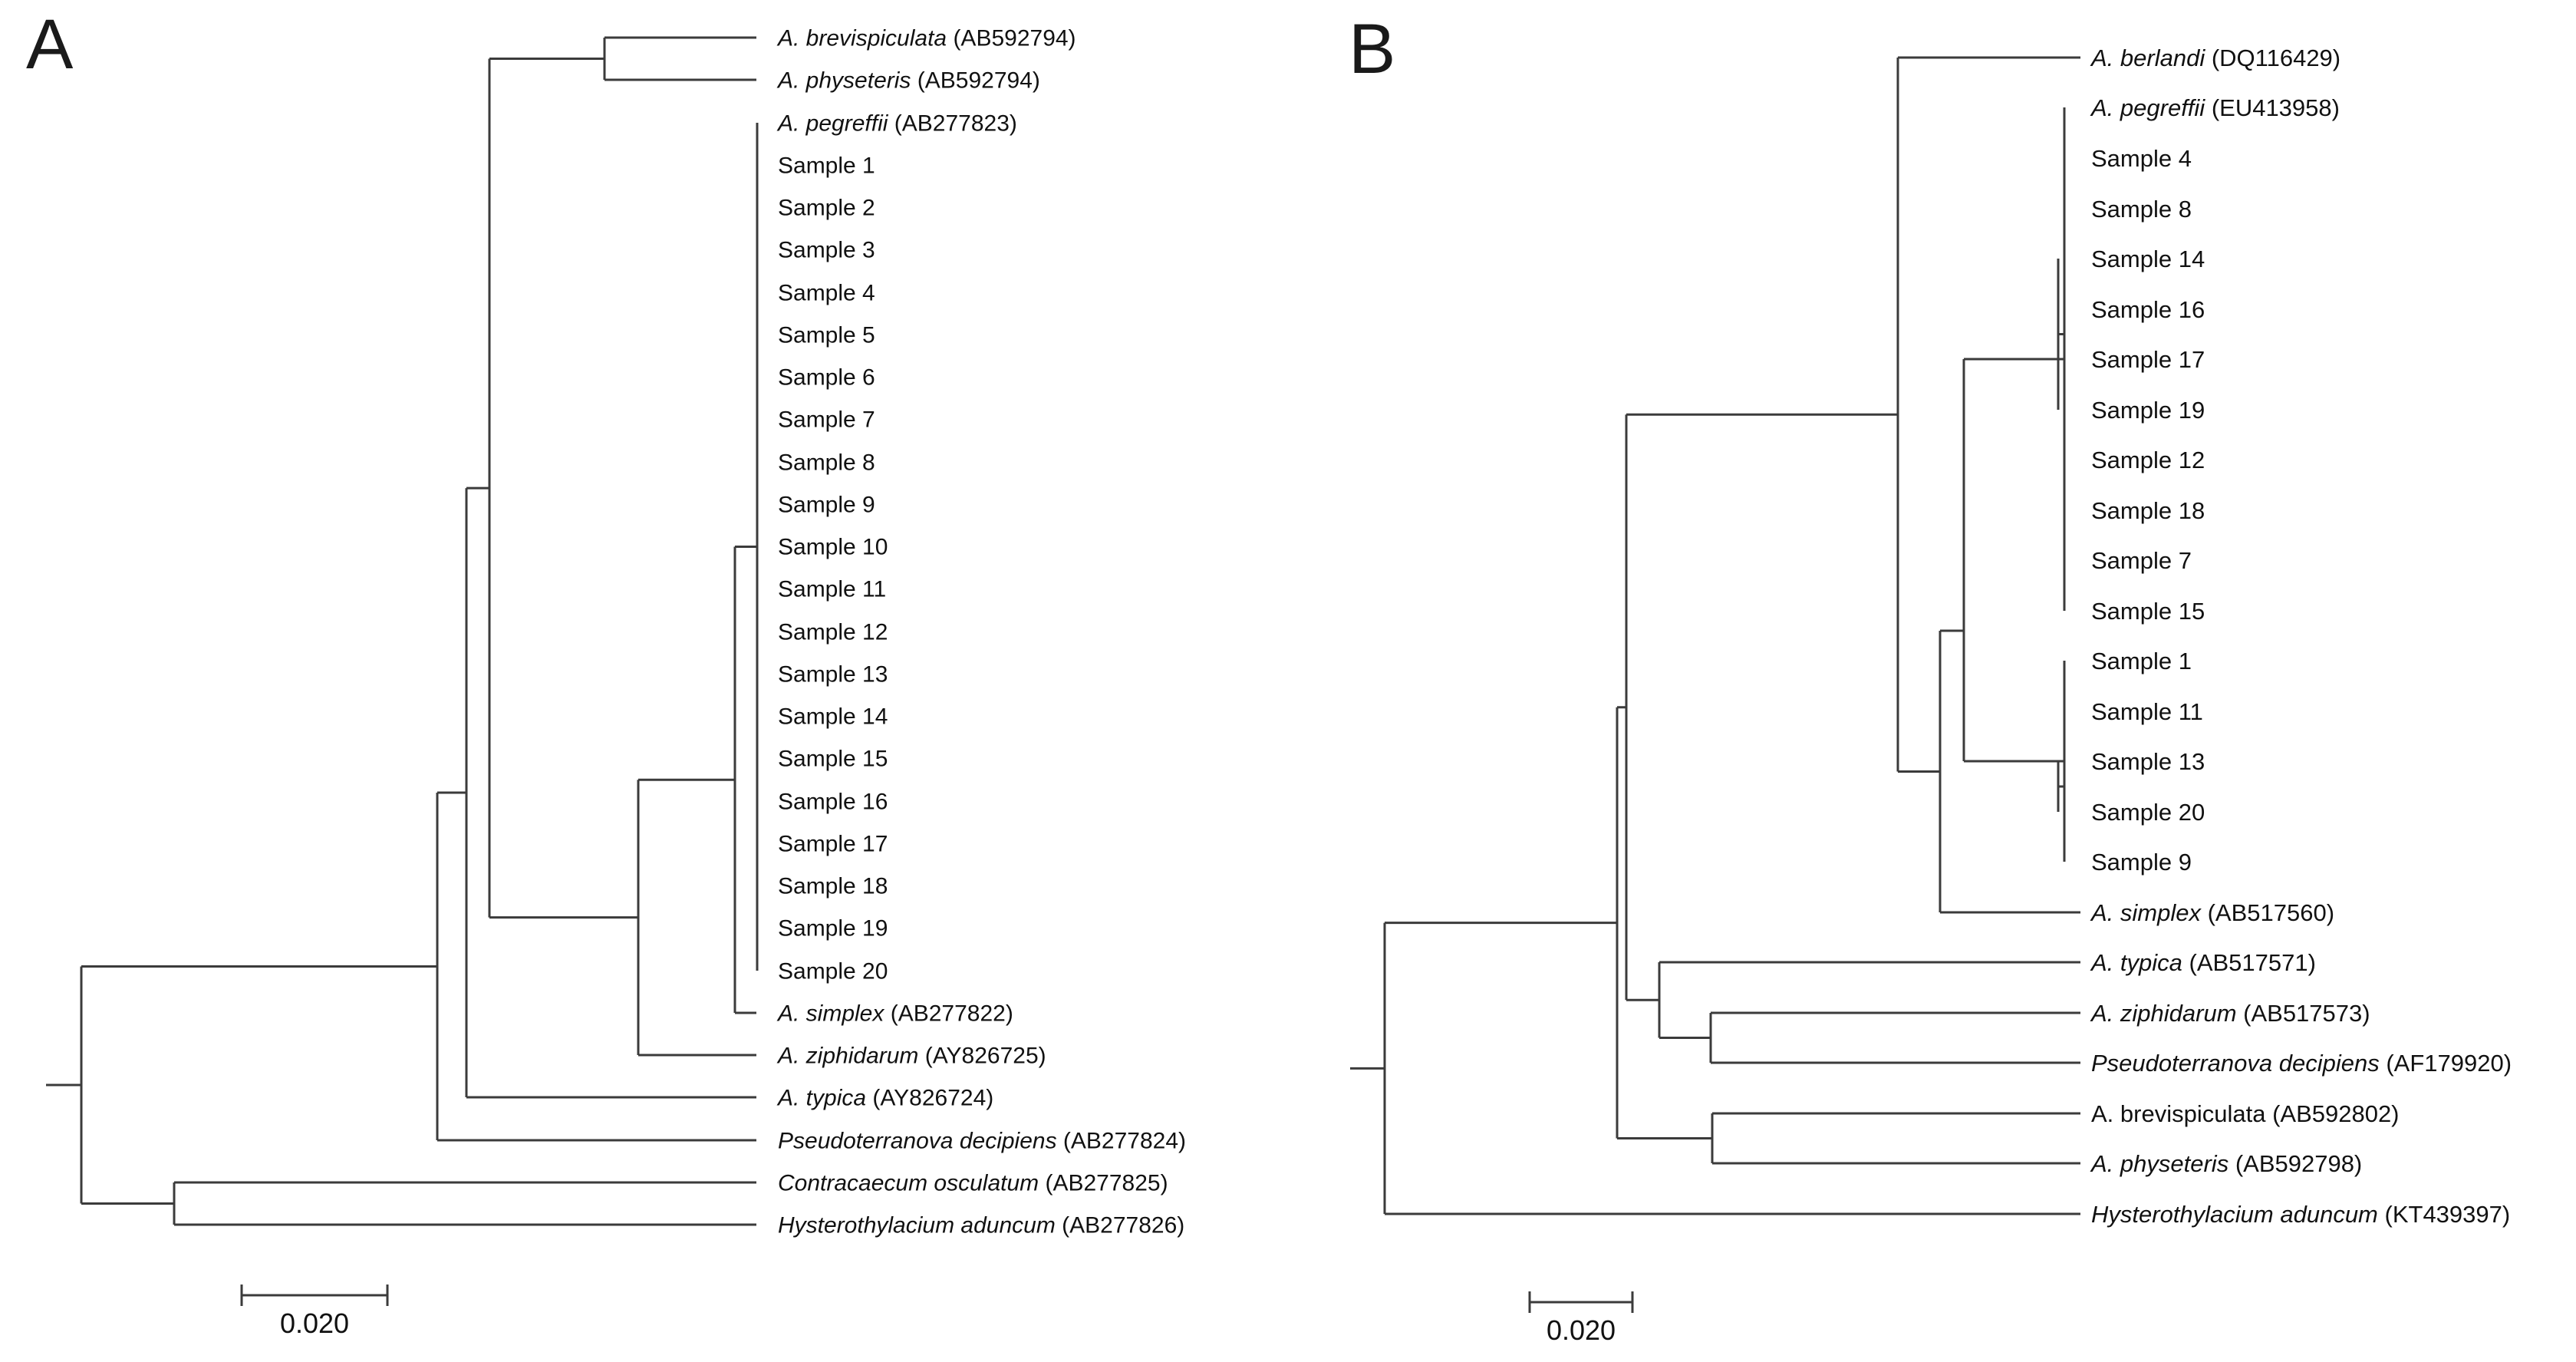 Image resolution: width=2576 pixels, height=1362 pixels. Describe the element at coordinates (908, 81) in the screenshot. I see `leaf-label: A. physeteris (AB592794)` at that location.